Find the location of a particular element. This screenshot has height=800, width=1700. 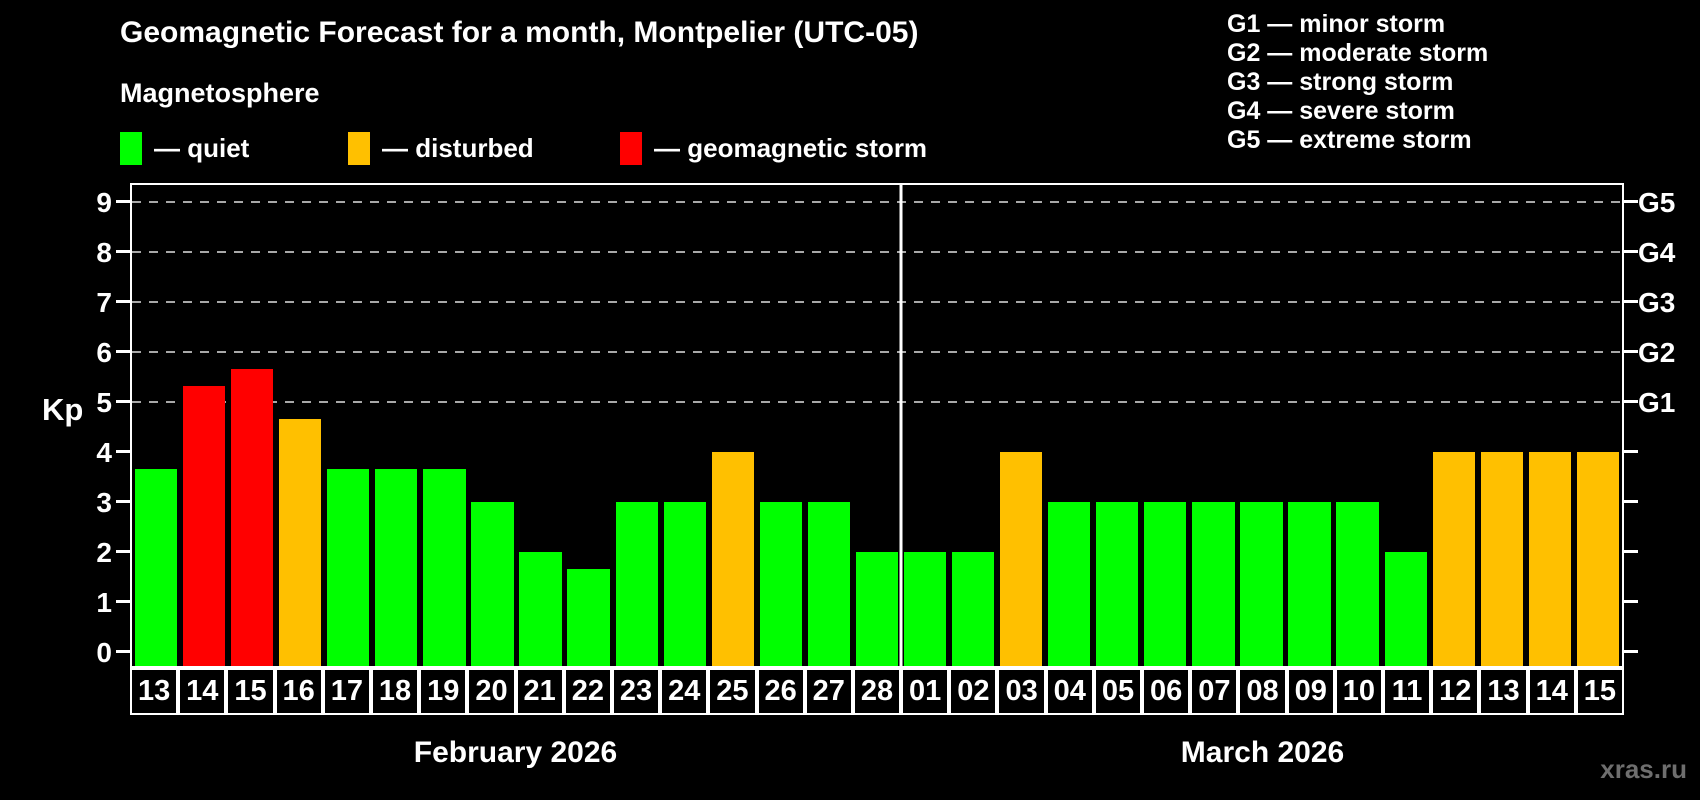

date-cell-06: 06 is located at coordinates (1166, 691).